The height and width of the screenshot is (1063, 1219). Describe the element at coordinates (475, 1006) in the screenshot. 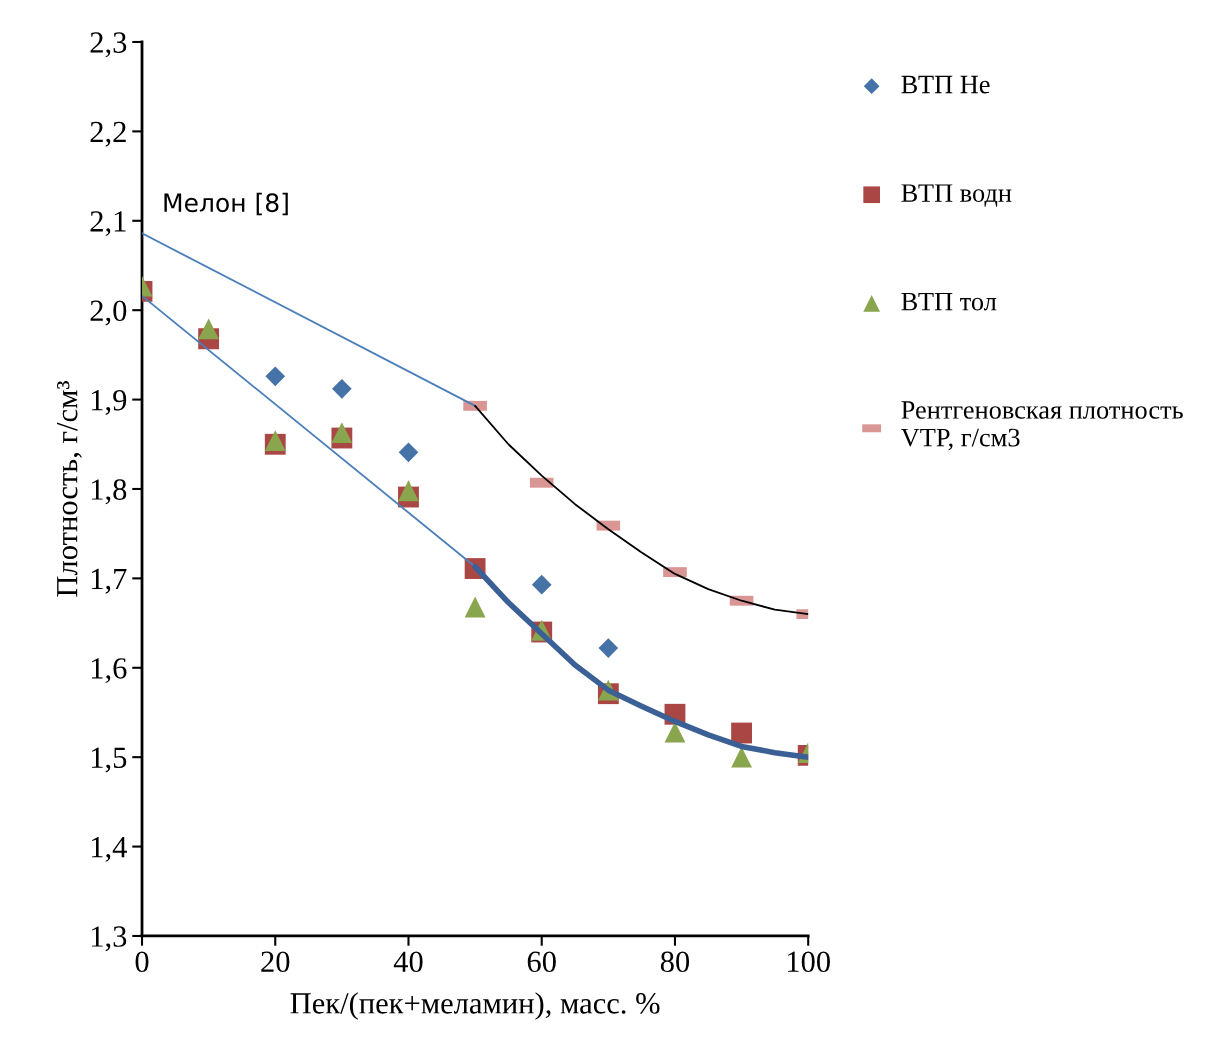

I see `x-axis-title: Пек/(пек+меламин), масс. %` at that location.